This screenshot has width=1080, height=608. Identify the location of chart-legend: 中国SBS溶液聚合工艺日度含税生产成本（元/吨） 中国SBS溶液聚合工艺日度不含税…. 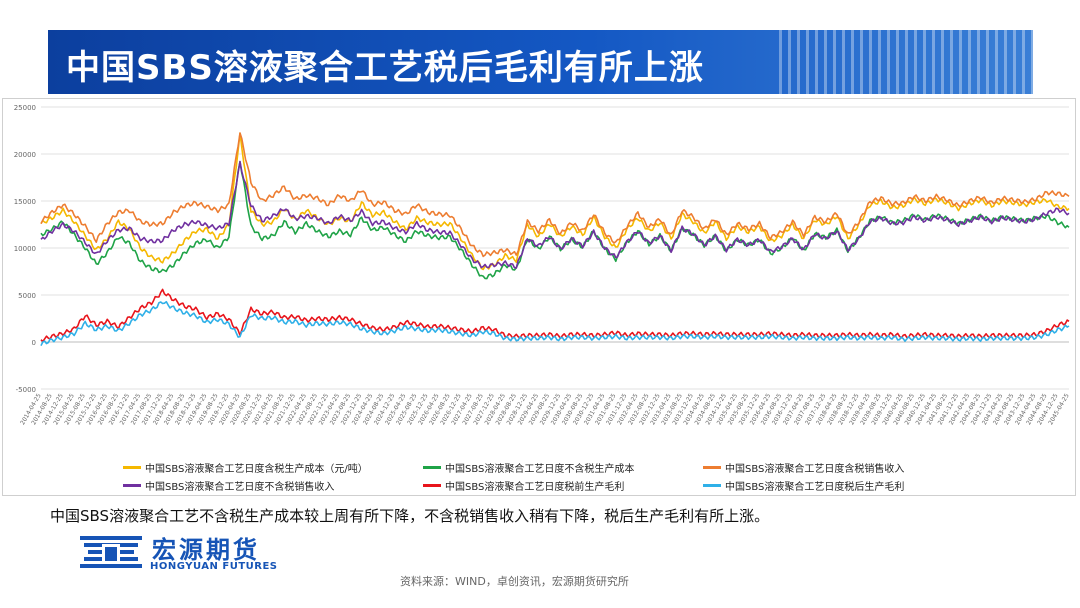
(593, 476).